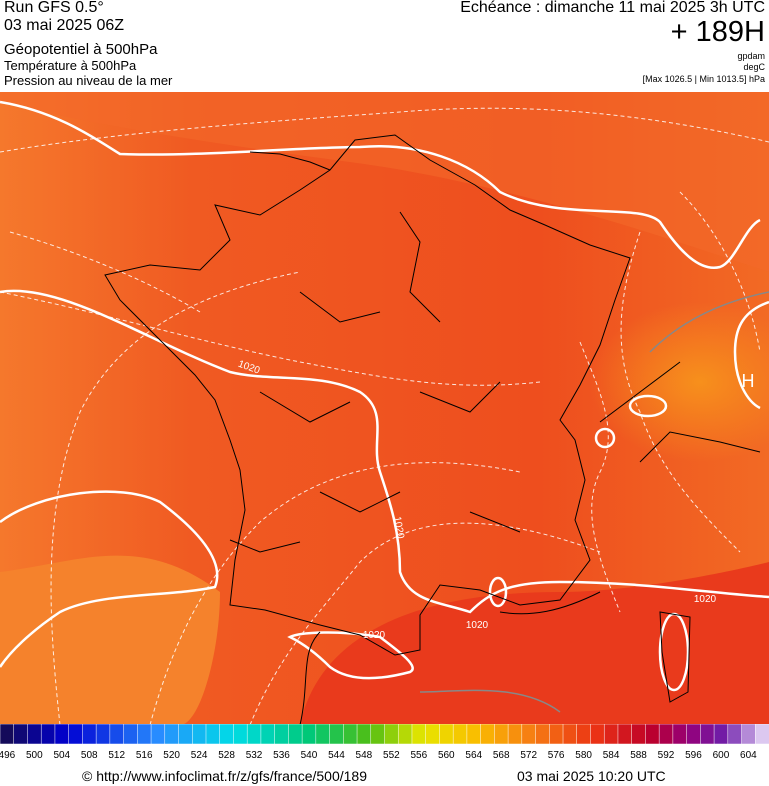 The width and height of the screenshot is (769, 786). What do you see at coordinates (64, 25) in the screenshot?
I see `run-date: 03 mai 2025 06Z` at bounding box center [64, 25].